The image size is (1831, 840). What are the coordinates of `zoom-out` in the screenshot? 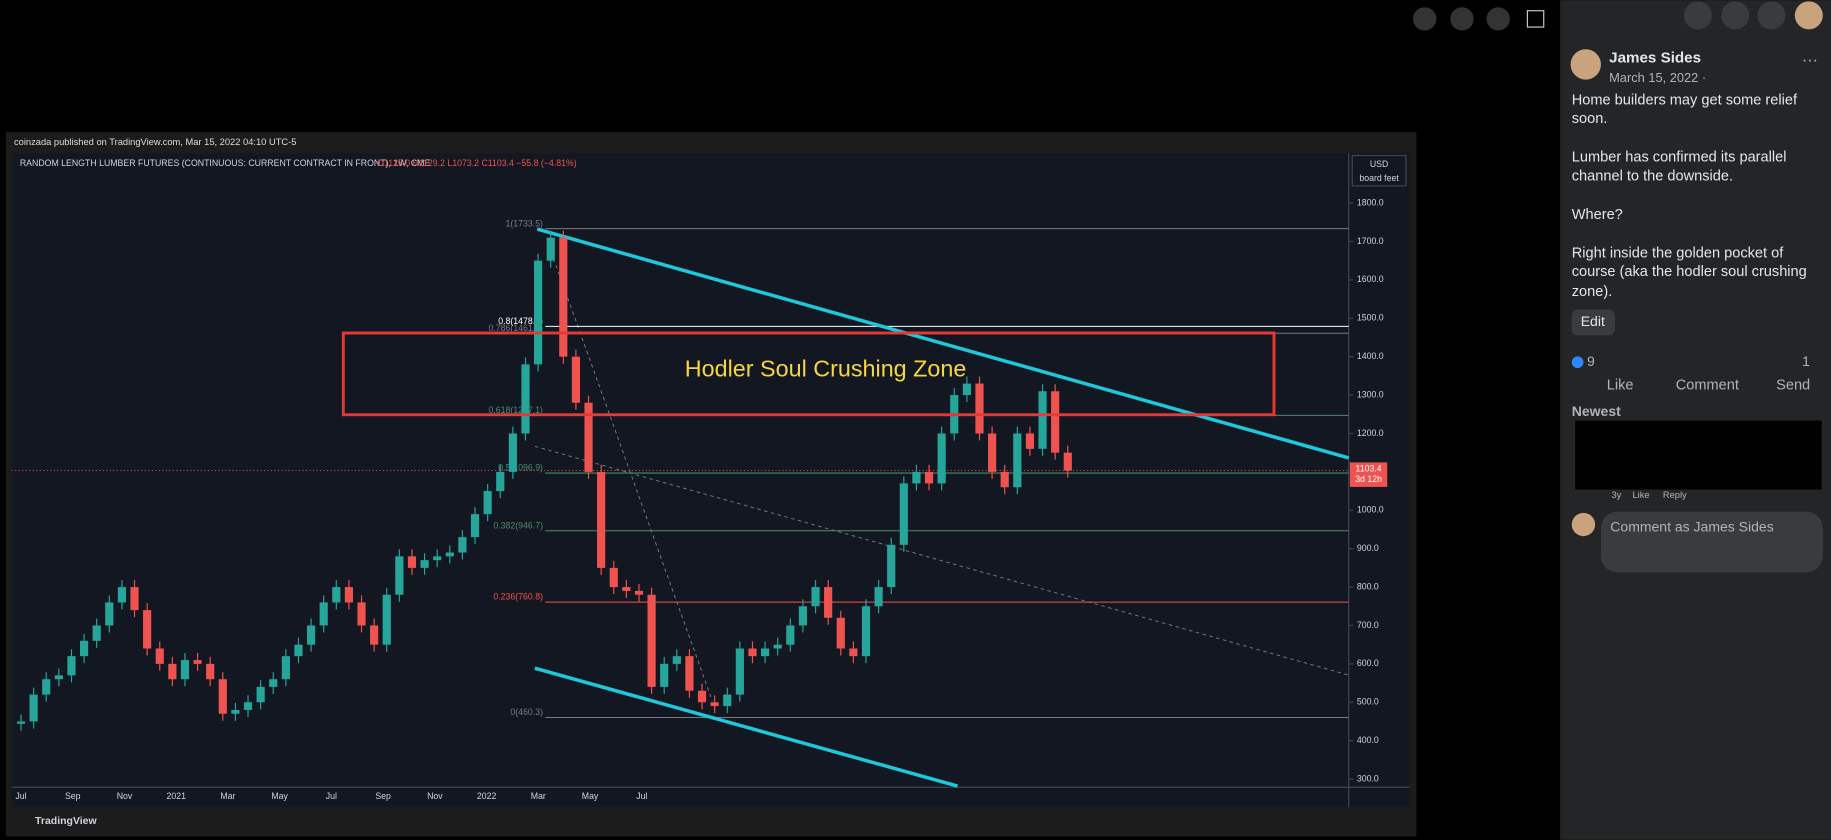 It's located at (1462, 19).